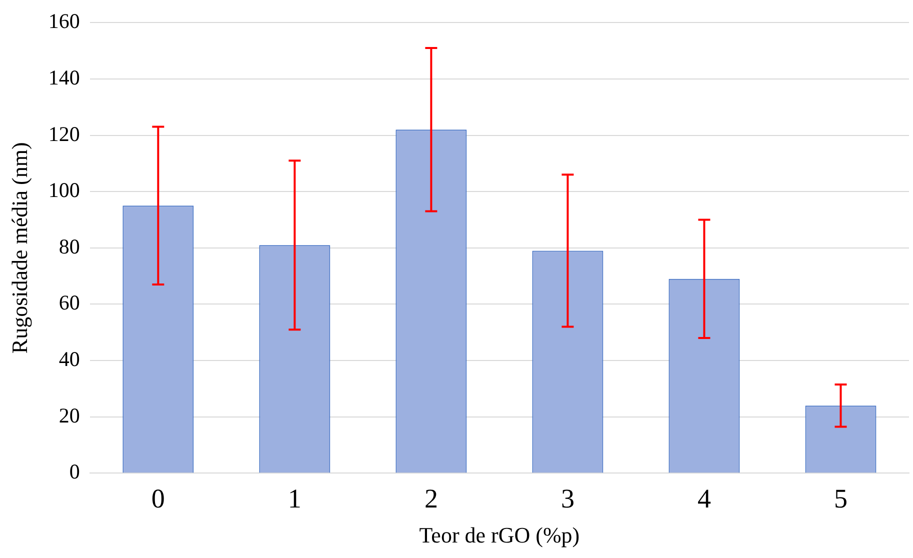  What do you see at coordinates (69, 302) in the screenshot?
I see `y-tick-label: 60` at bounding box center [69, 302].